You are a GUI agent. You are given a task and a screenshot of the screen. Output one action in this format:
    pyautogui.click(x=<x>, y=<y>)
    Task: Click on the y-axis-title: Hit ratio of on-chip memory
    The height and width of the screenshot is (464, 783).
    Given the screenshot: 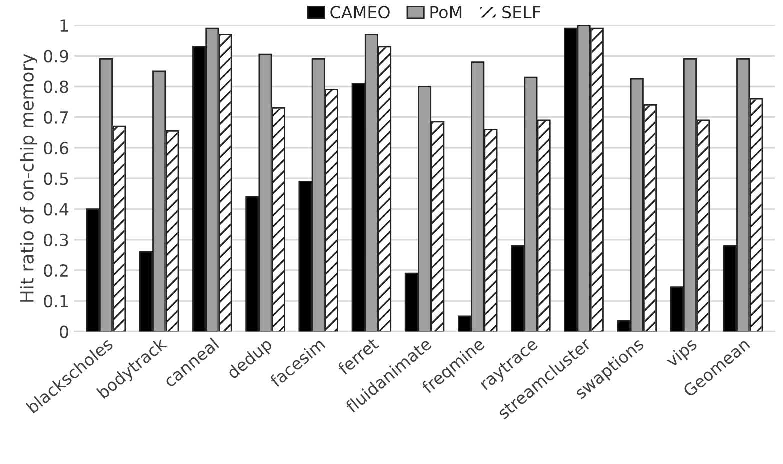 What is the action you would take?
    pyautogui.click(x=29, y=178)
    